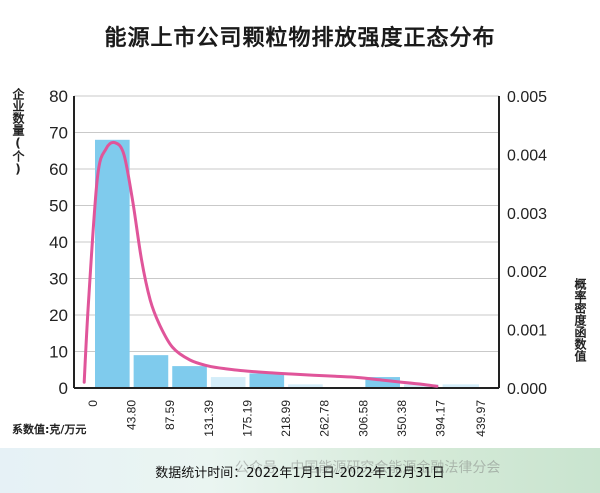 This screenshot has width=600, height=493. I want to click on y-axis-right-label: 概率密度函数值, so click(580, 320).